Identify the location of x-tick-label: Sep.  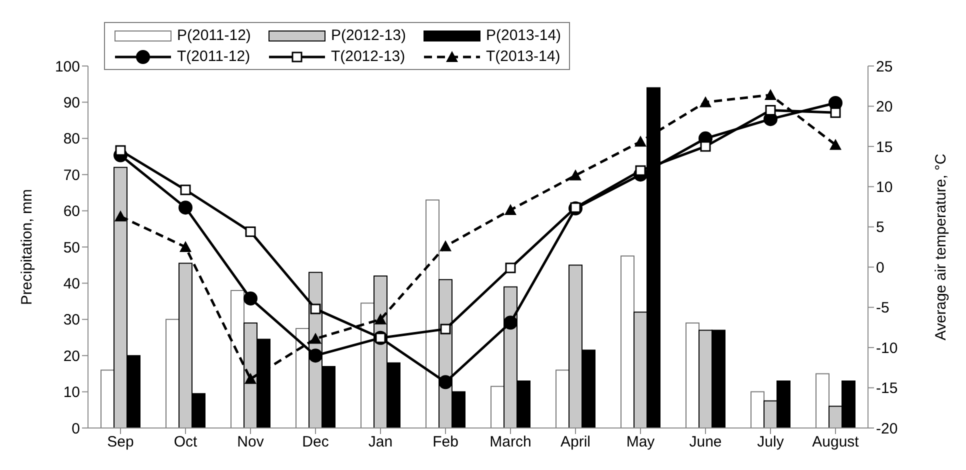
(120, 442).